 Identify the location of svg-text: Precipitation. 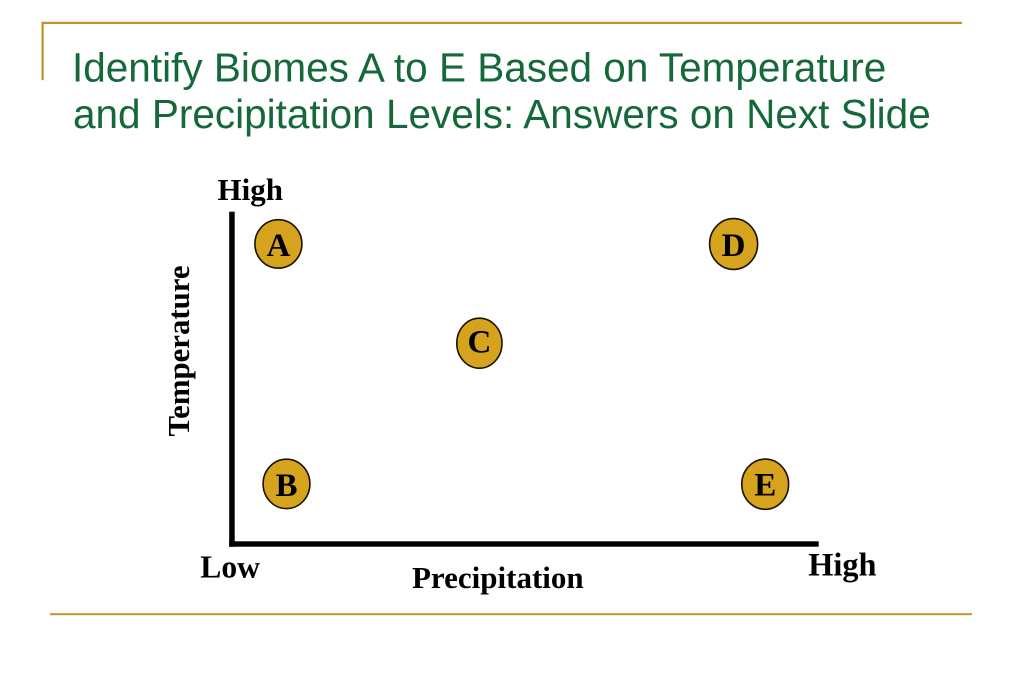
(498, 577).